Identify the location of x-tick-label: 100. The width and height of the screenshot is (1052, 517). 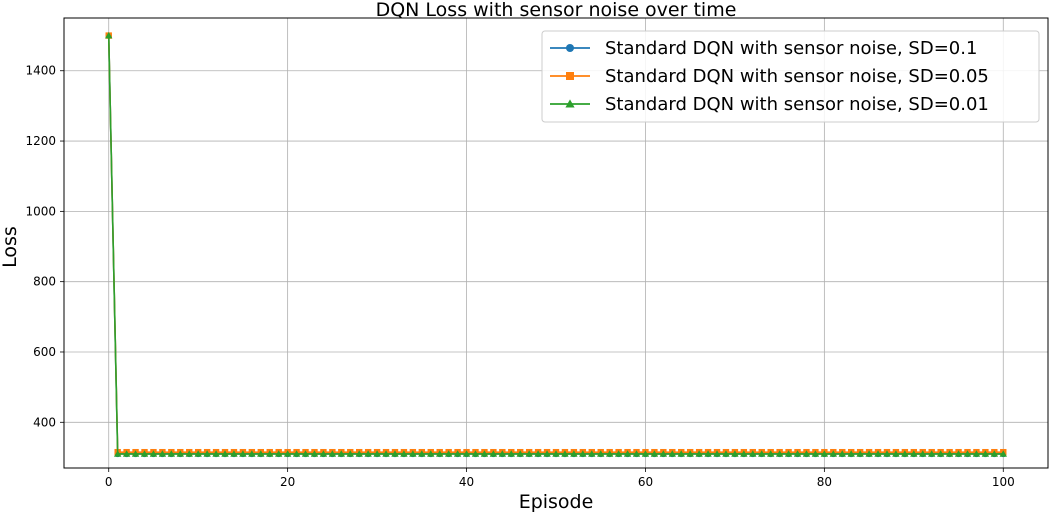
(1003, 482).